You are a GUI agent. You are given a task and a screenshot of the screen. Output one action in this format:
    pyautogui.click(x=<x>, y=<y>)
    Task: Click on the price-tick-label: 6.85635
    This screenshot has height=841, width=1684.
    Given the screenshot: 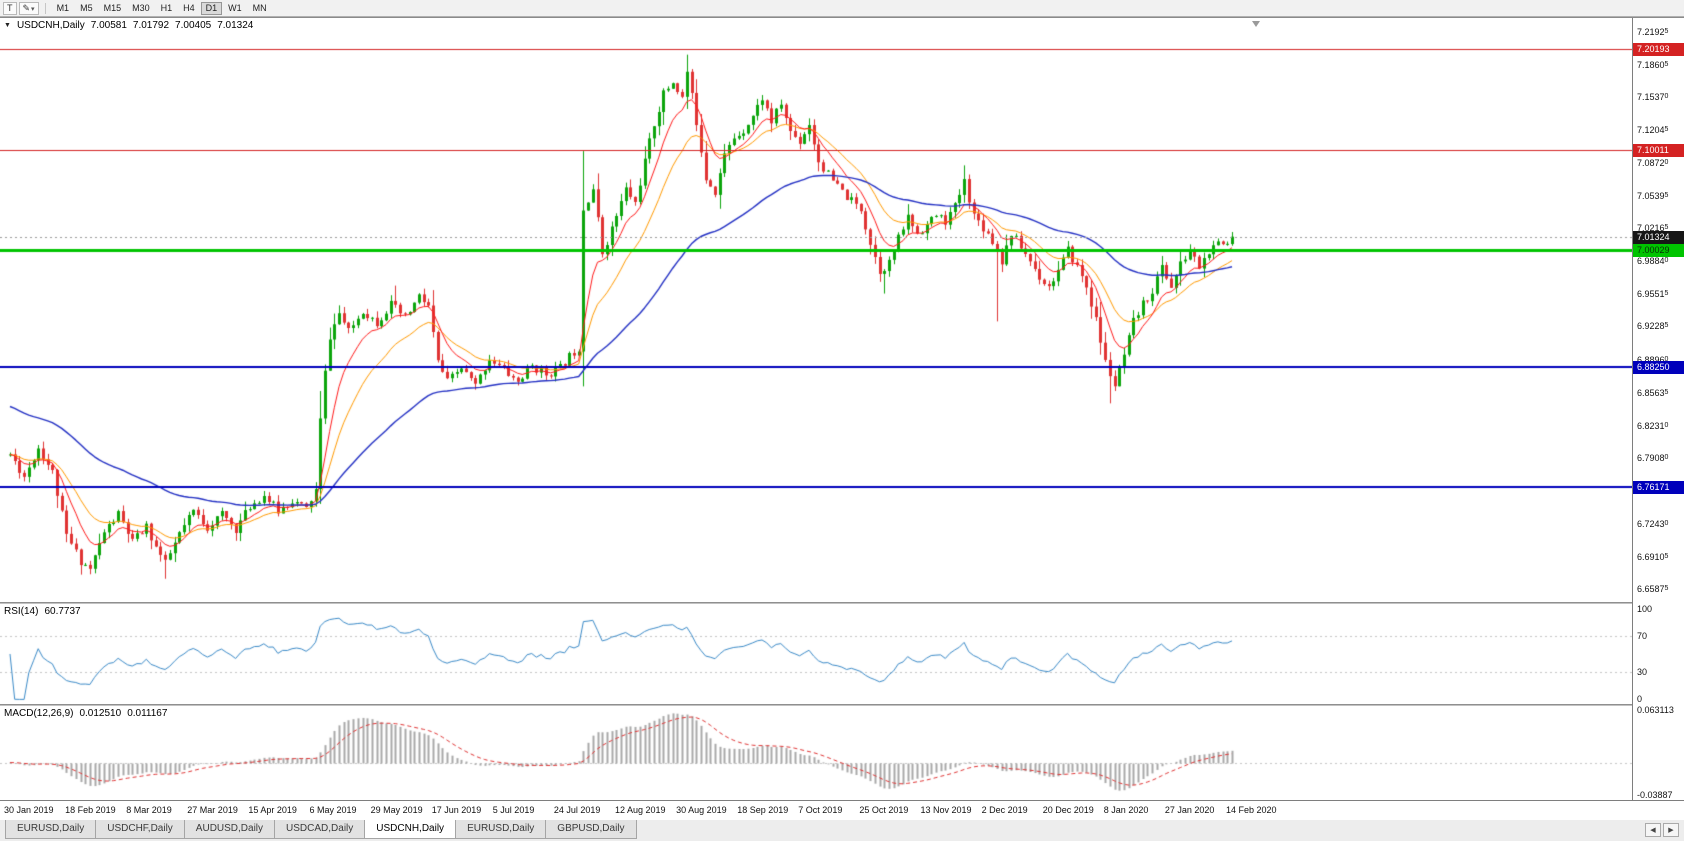 What is the action you would take?
    pyautogui.click(x=1653, y=392)
    